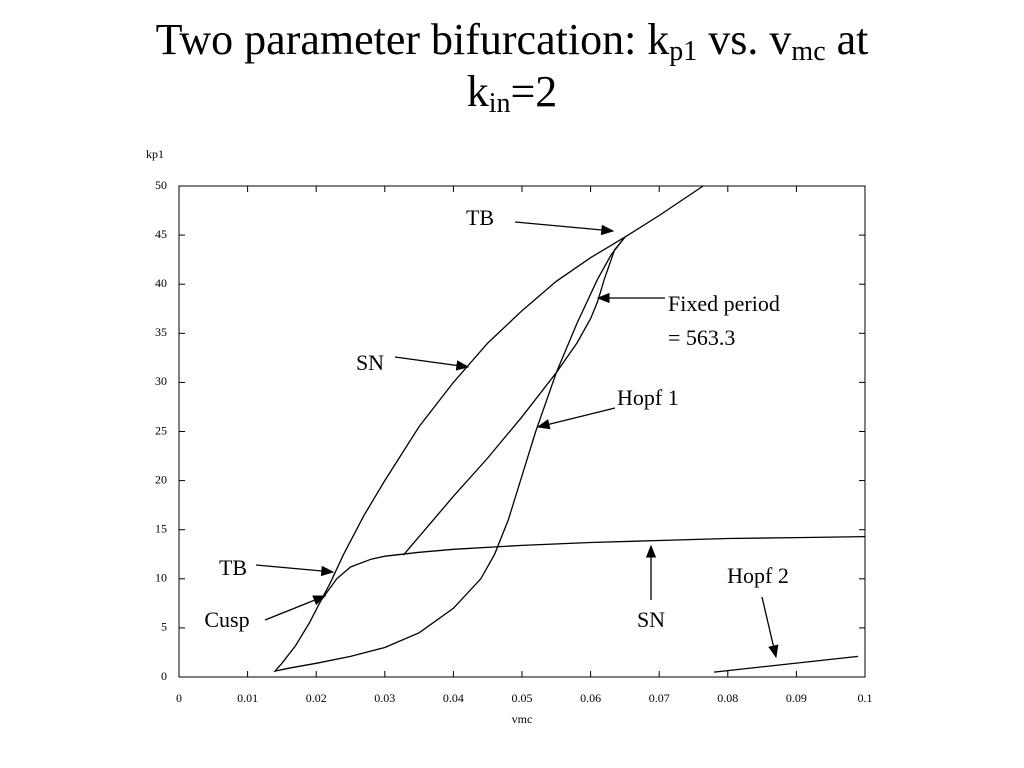  What do you see at coordinates (522, 698) in the screenshot?
I see `x-tick-label: 0.05` at bounding box center [522, 698].